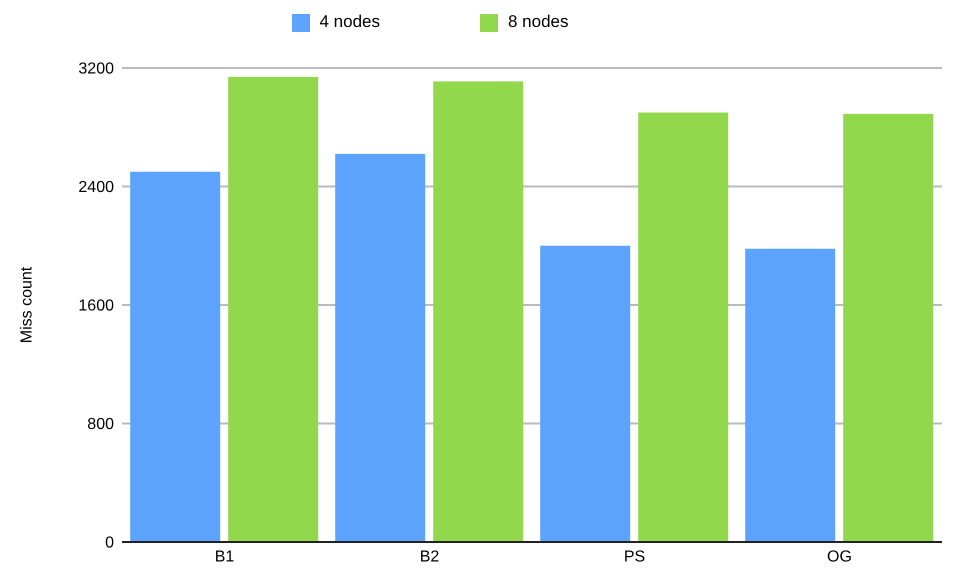 This screenshot has height=586, width=958. I want to click on y-tick-label: 3200, so click(96, 69).